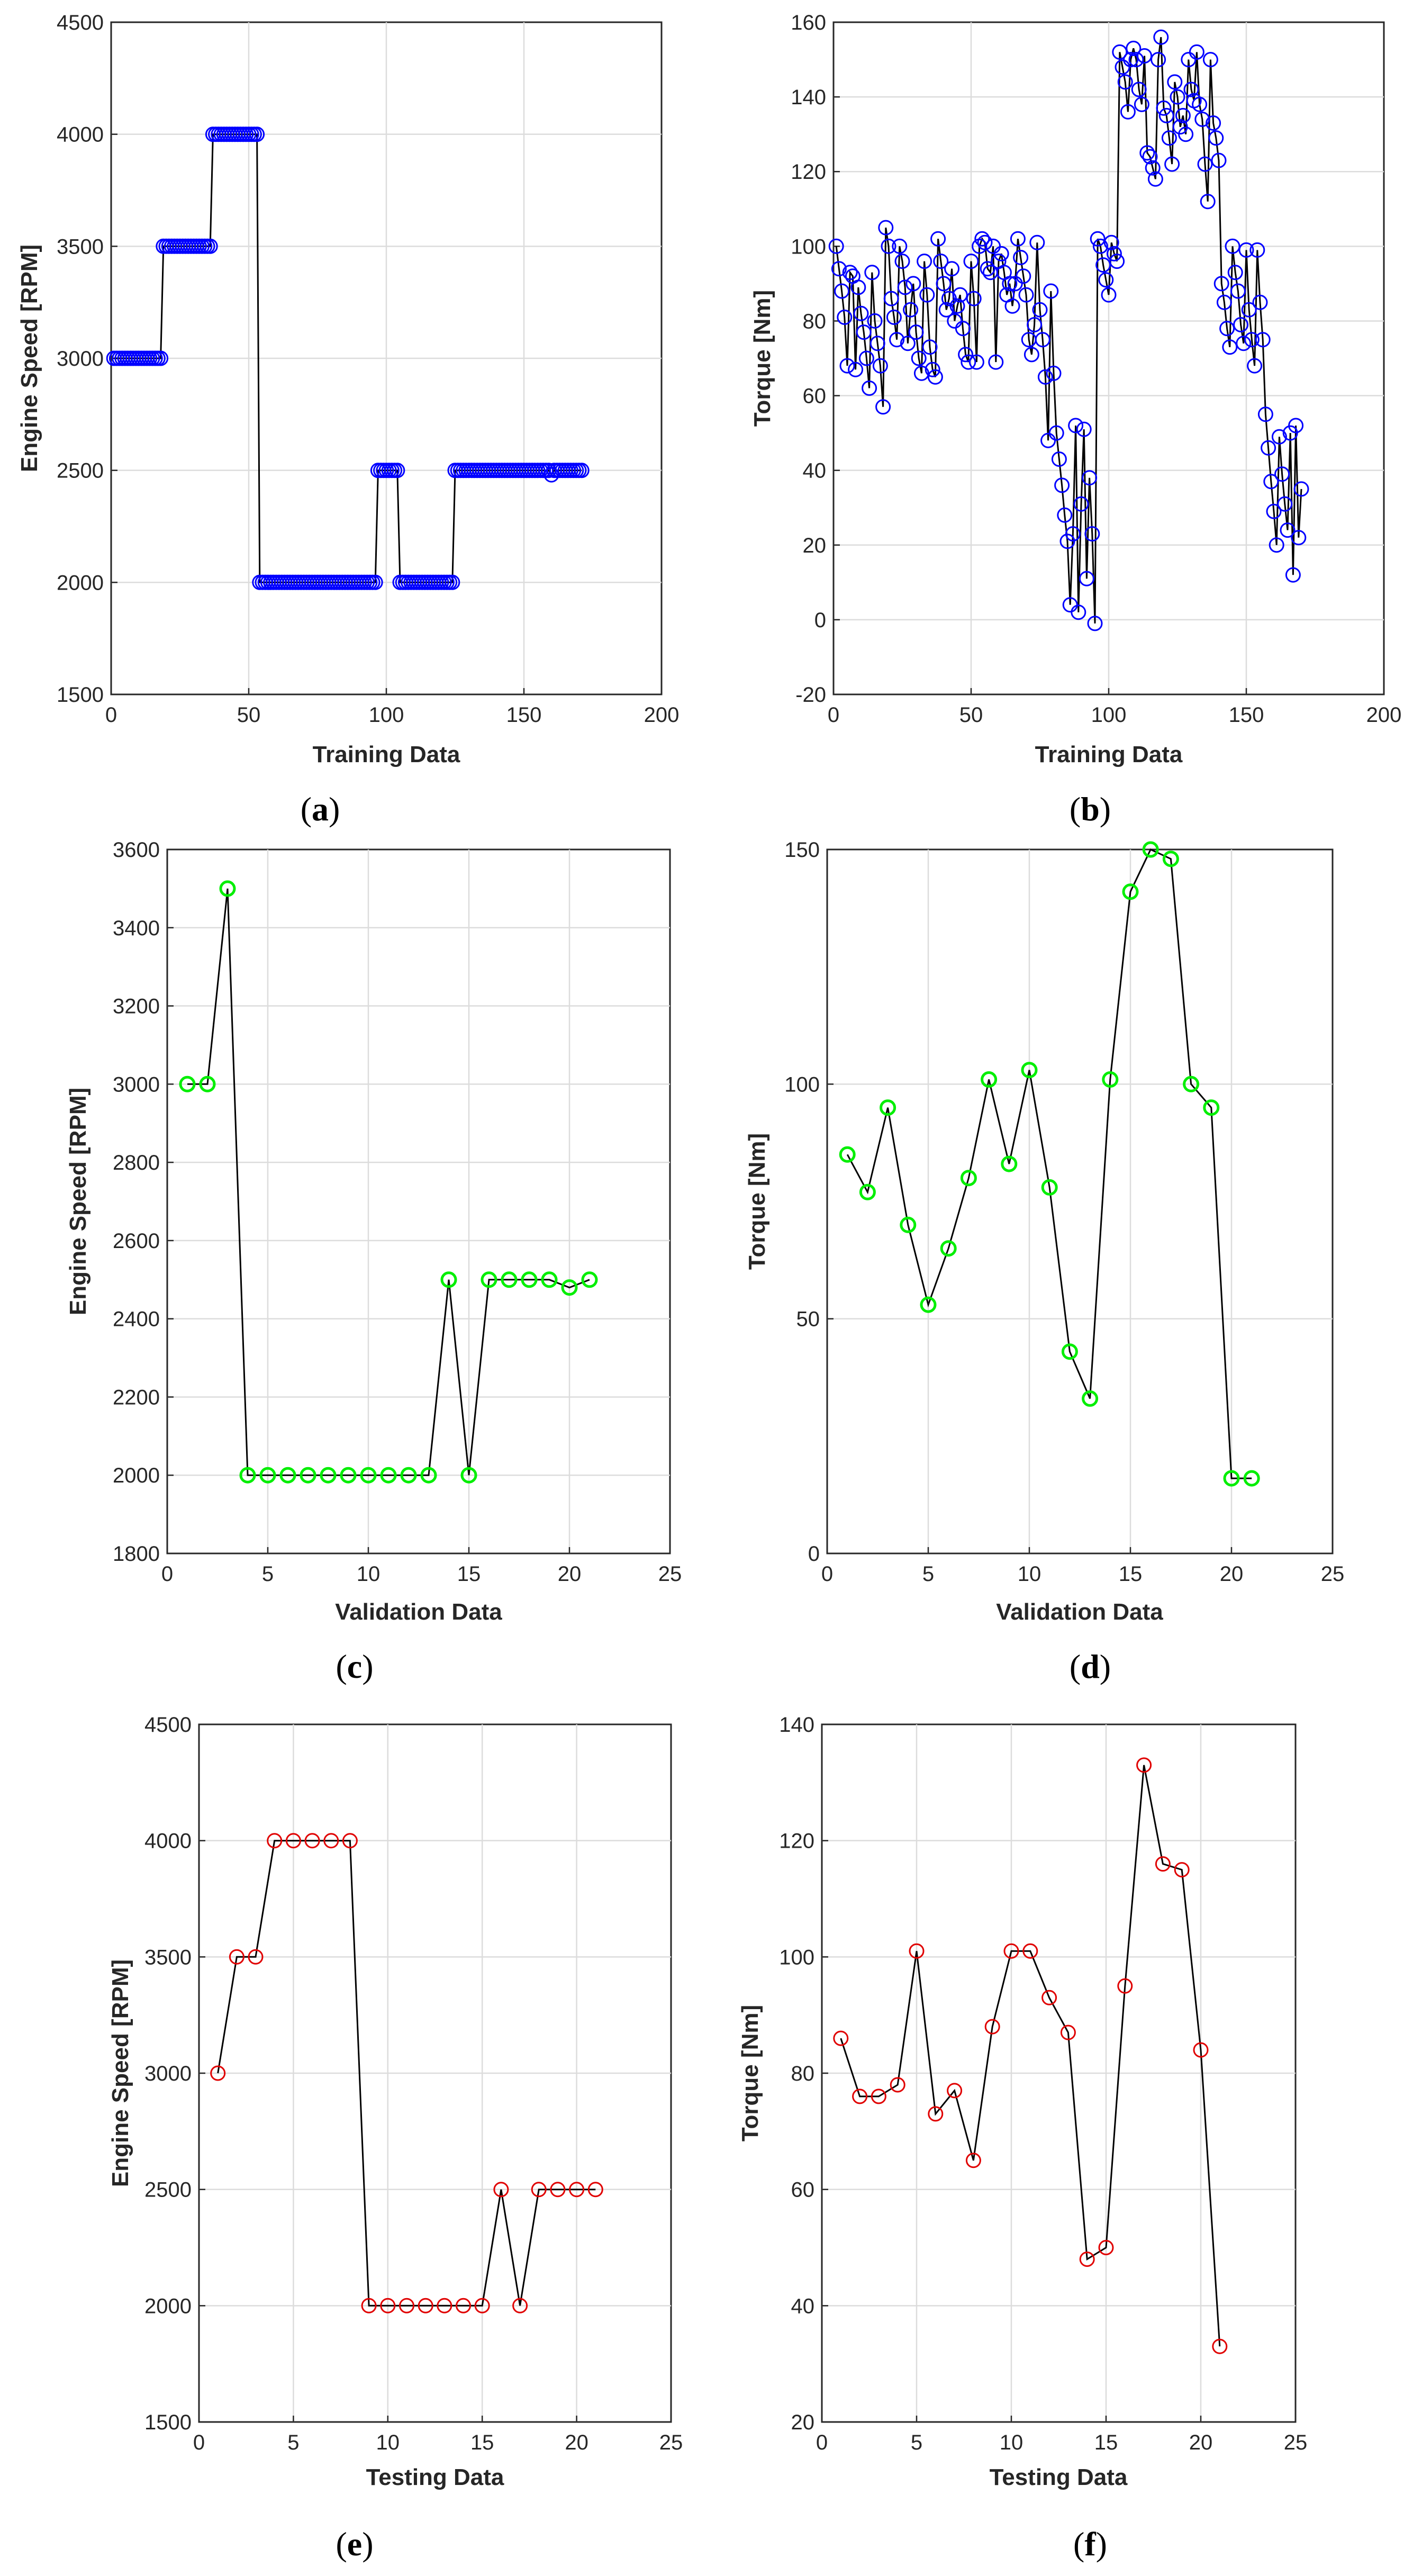  I want to click on y-tick-label: 3000, so click(168, 2073).